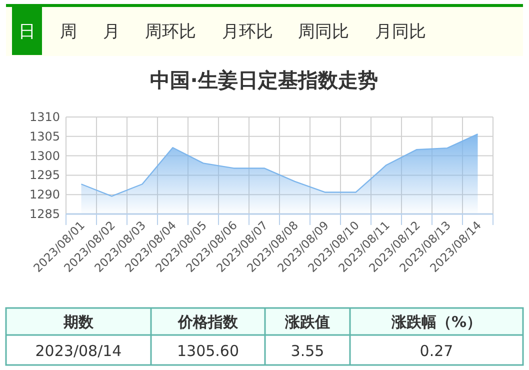 This screenshot has height=370, width=529. Describe the element at coordinates (307, 322) in the screenshot. I see `text: 涨跌值` at that location.